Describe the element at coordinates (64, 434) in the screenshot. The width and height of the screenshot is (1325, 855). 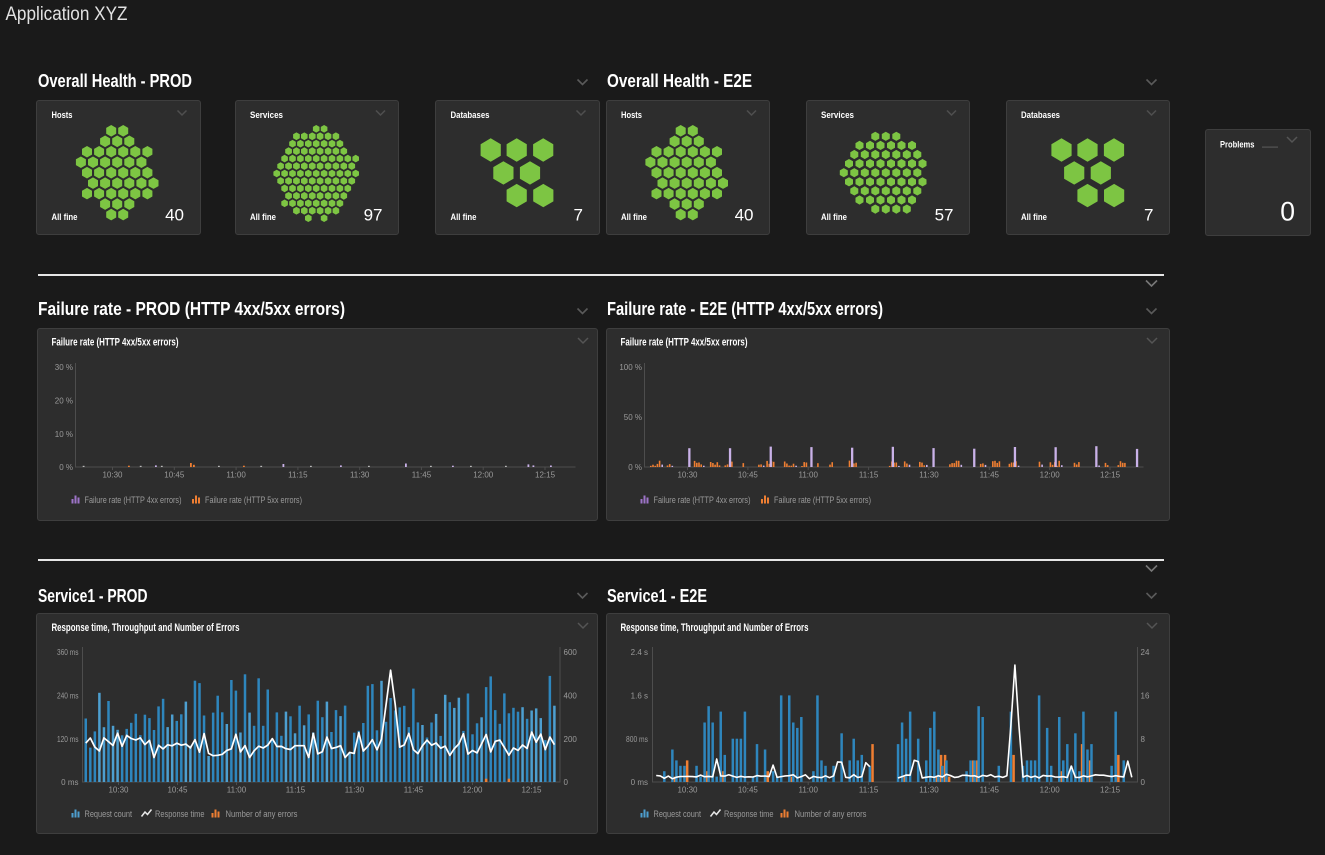
I see `svg-text: 10 %` at that location.